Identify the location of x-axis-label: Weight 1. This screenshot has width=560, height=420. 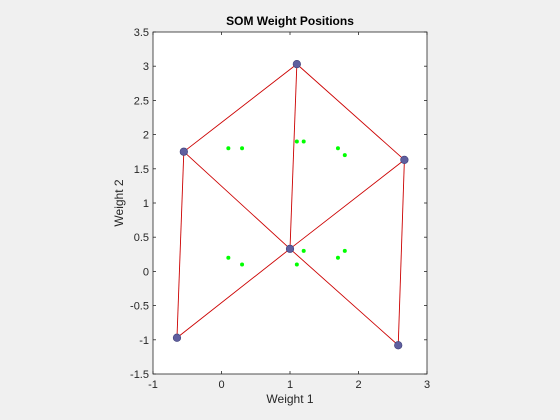
(289, 399).